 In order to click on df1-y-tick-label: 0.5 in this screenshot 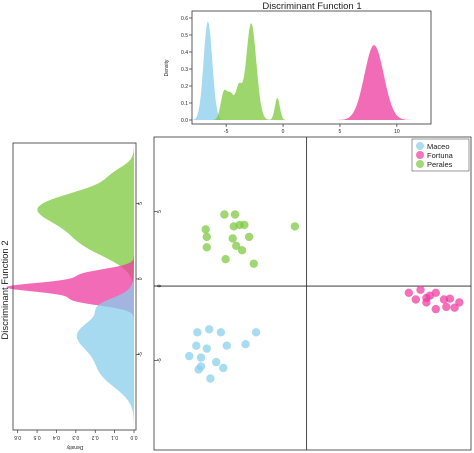, I will do `click(184, 36)`.